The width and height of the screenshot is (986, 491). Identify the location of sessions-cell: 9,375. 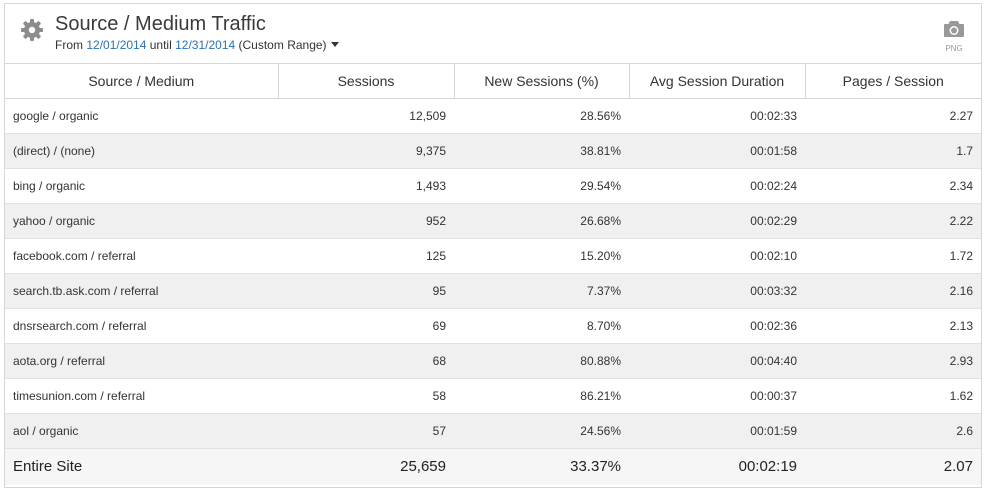
(366, 151).